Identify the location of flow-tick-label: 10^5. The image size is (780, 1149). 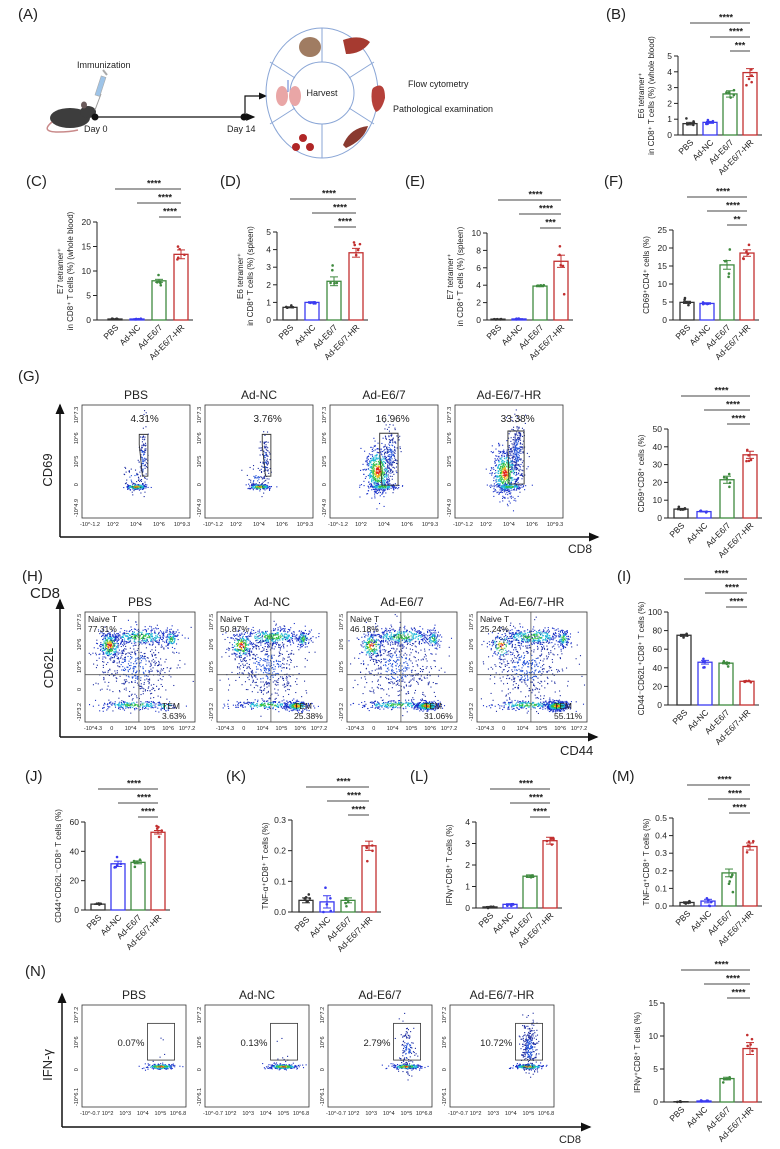
(150, 729).